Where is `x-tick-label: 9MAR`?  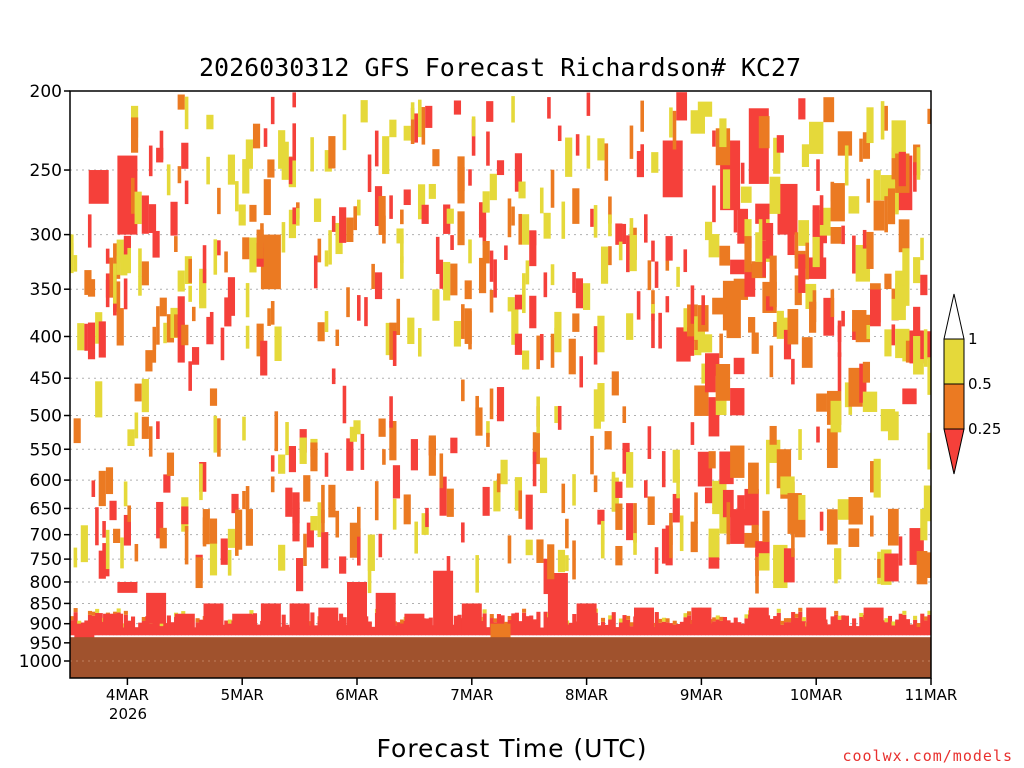 x-tick-label: 9MAR is located at coordinates (701, 695).